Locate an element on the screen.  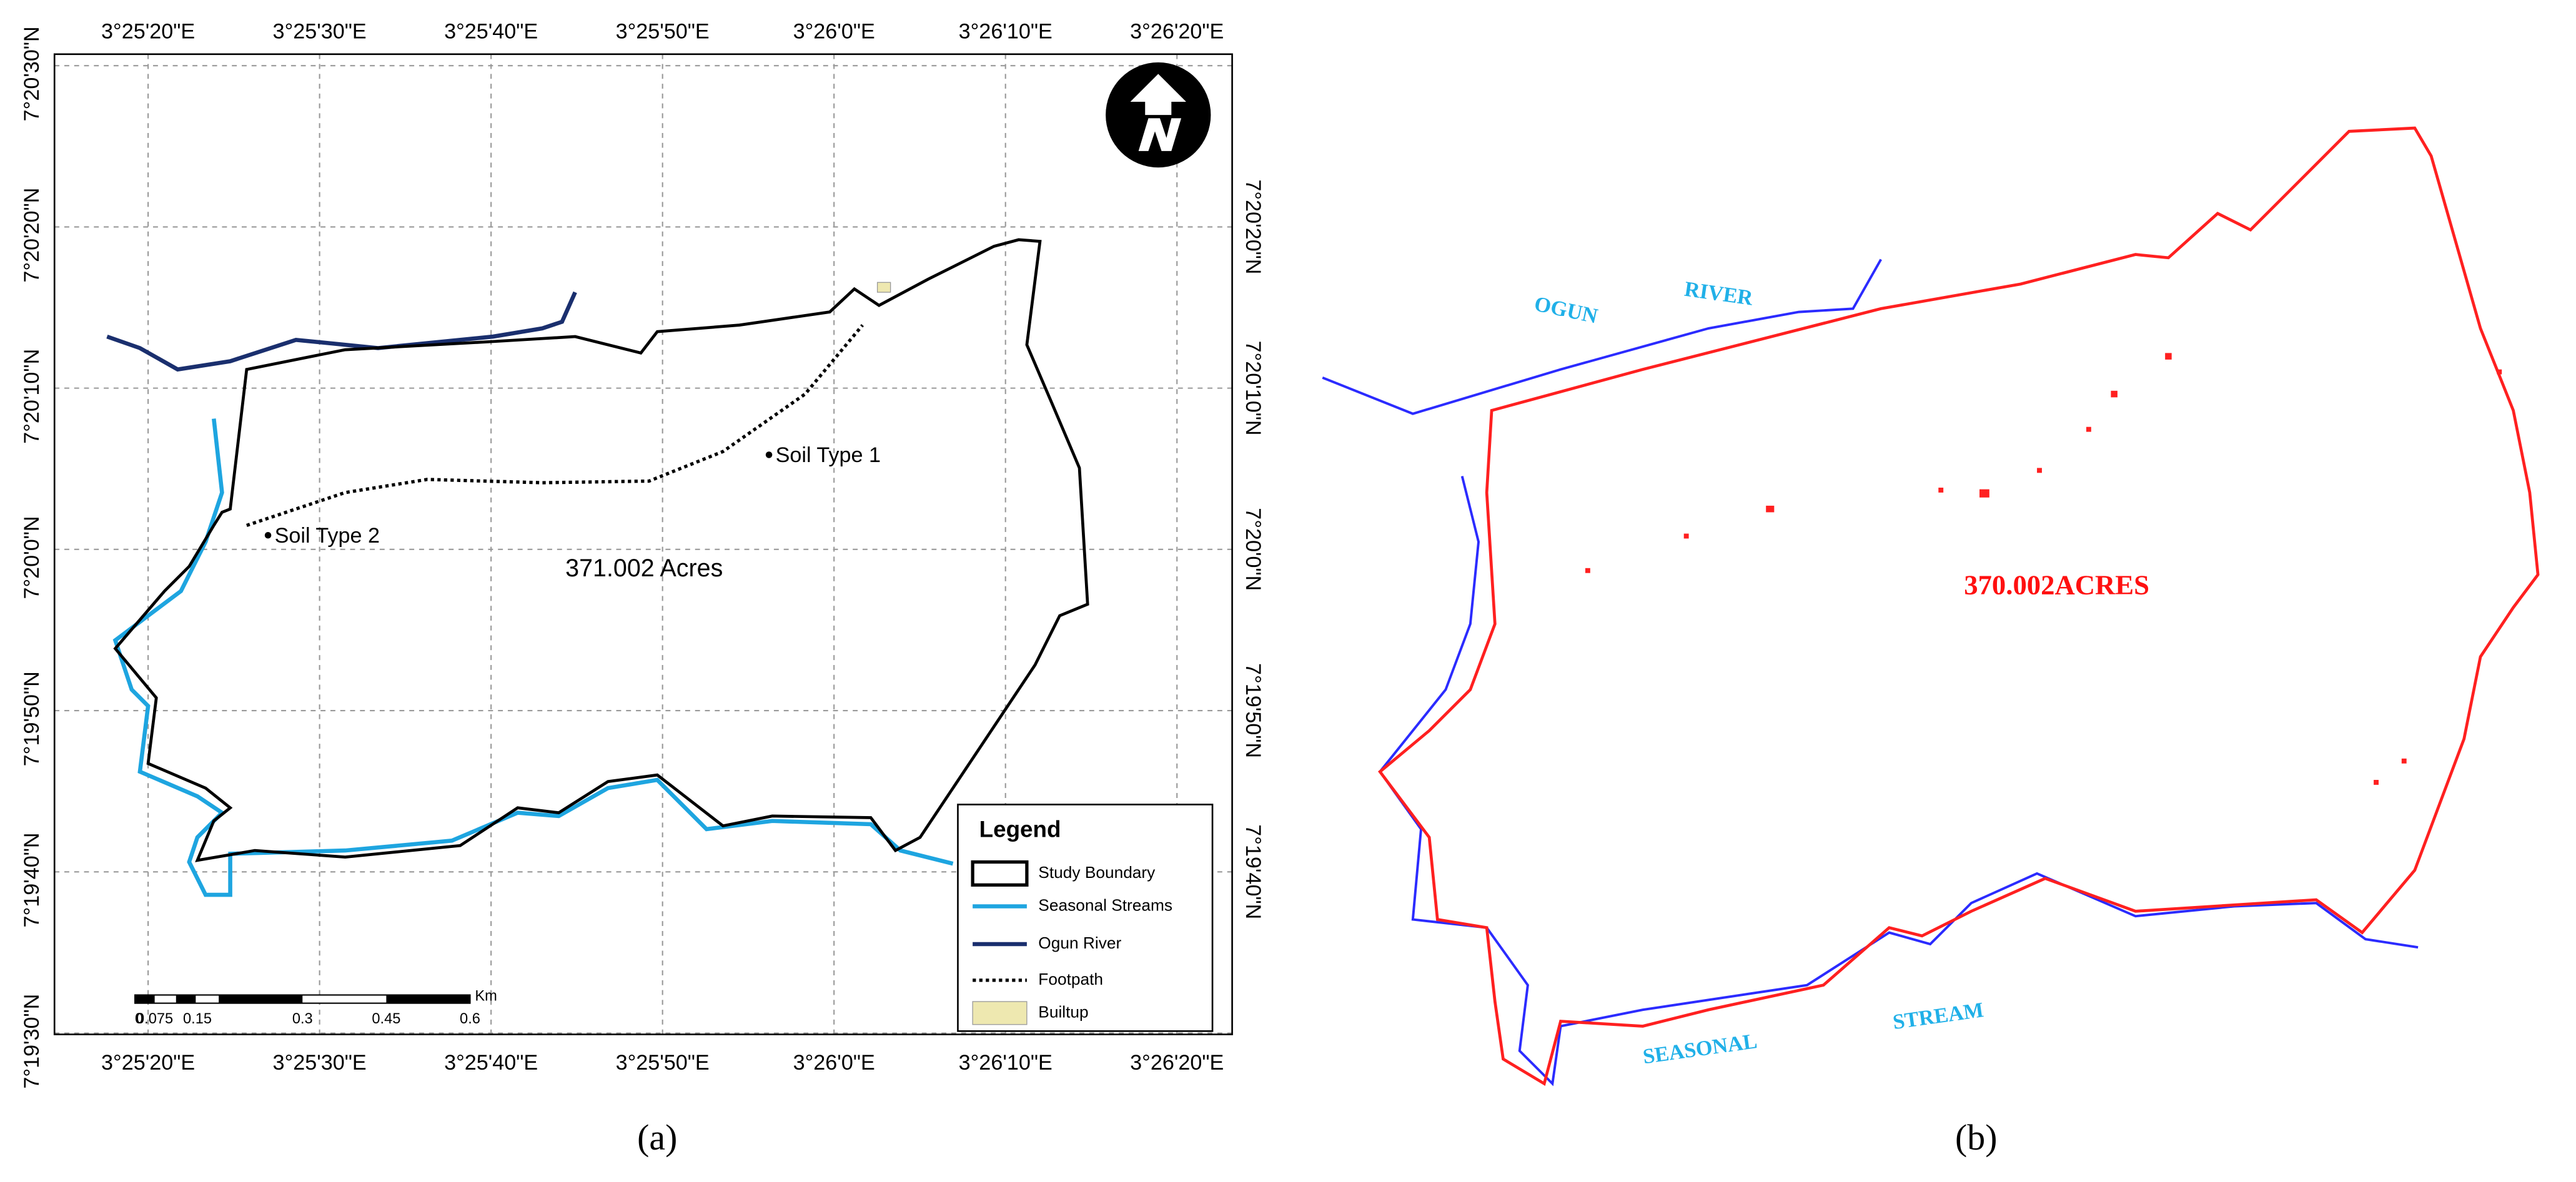
legend-item: Seasonal Streams is located at coordinates (1105, 905).